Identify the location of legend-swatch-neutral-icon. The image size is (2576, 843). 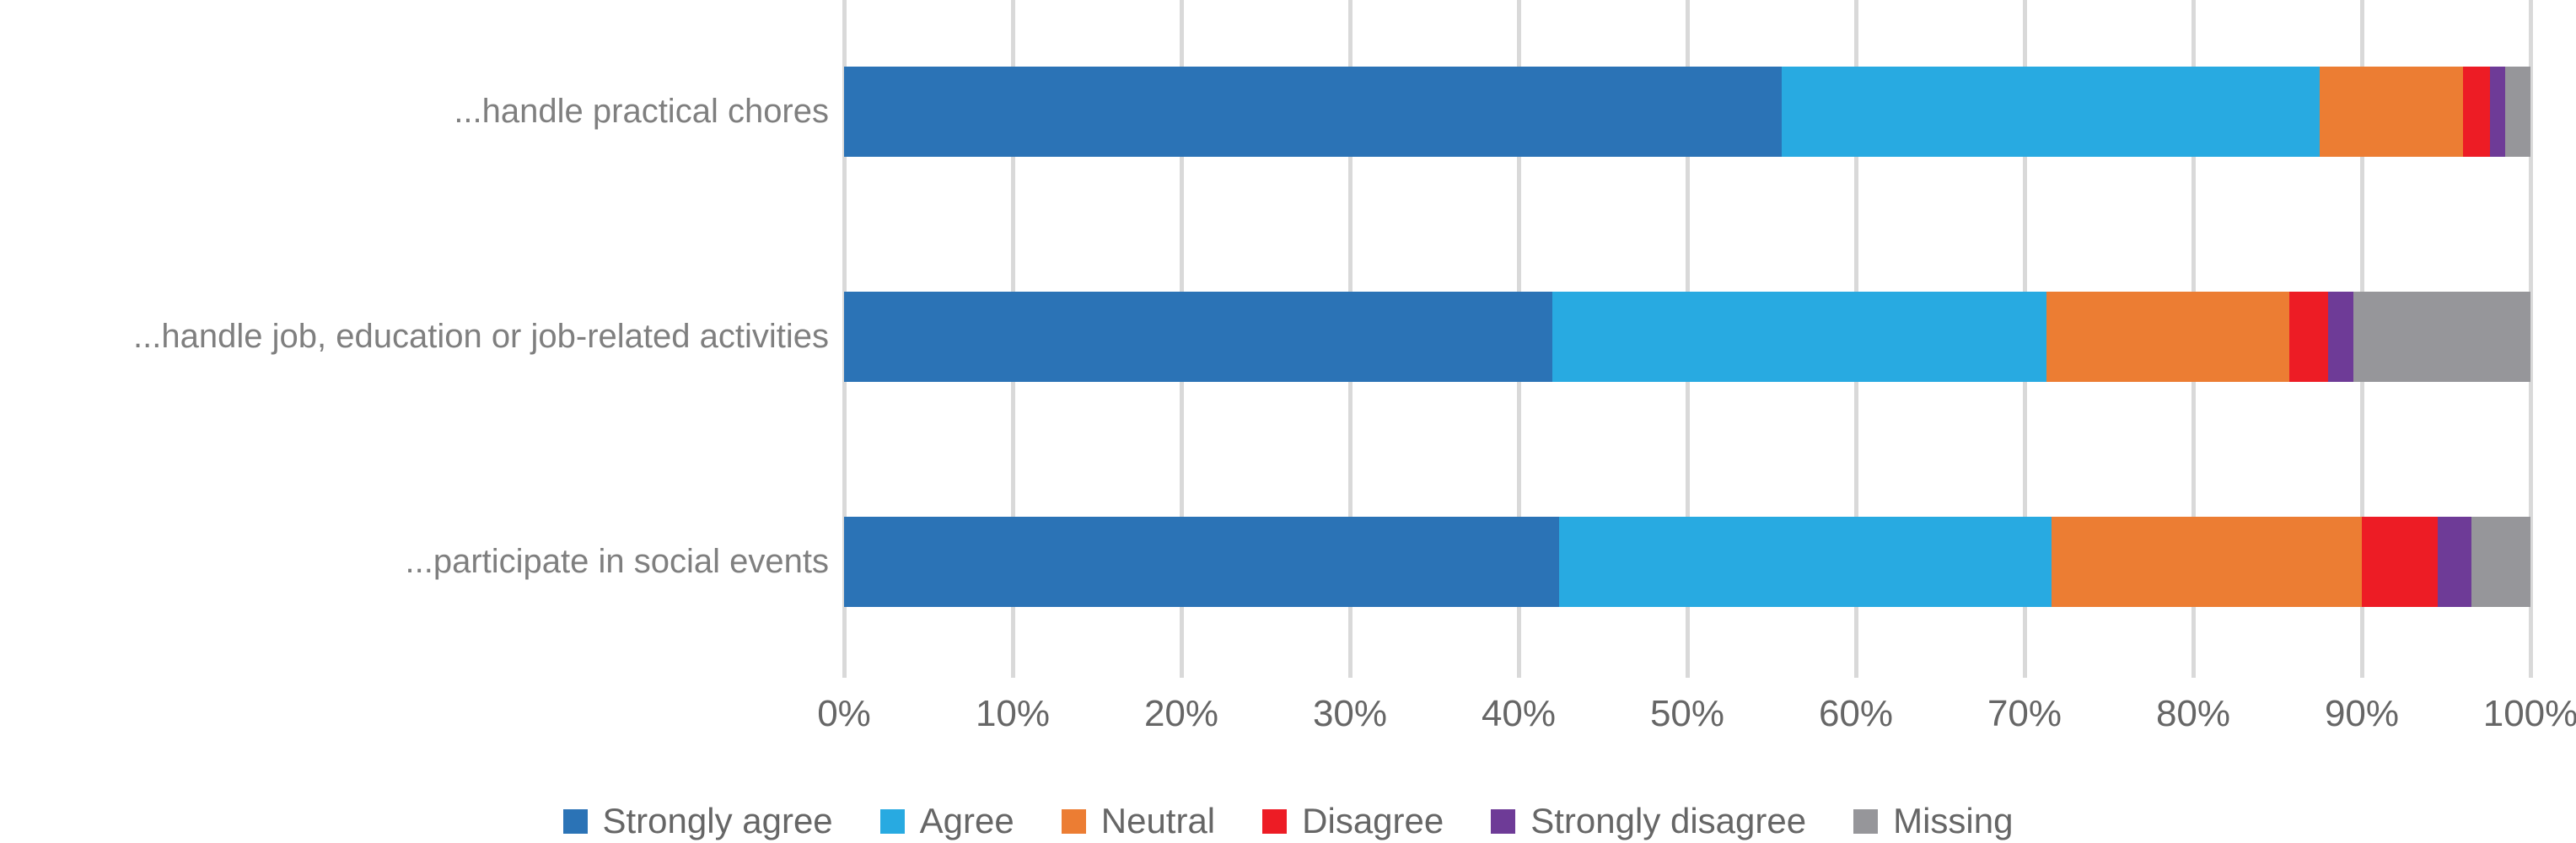
(1073, 821).